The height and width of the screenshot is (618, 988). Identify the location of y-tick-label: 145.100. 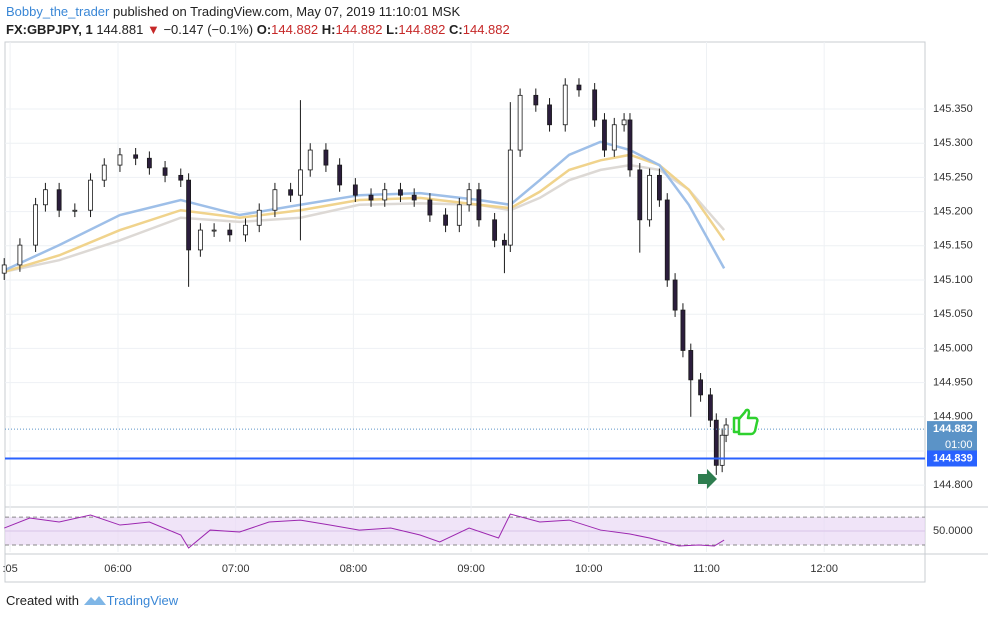
(953, 280).